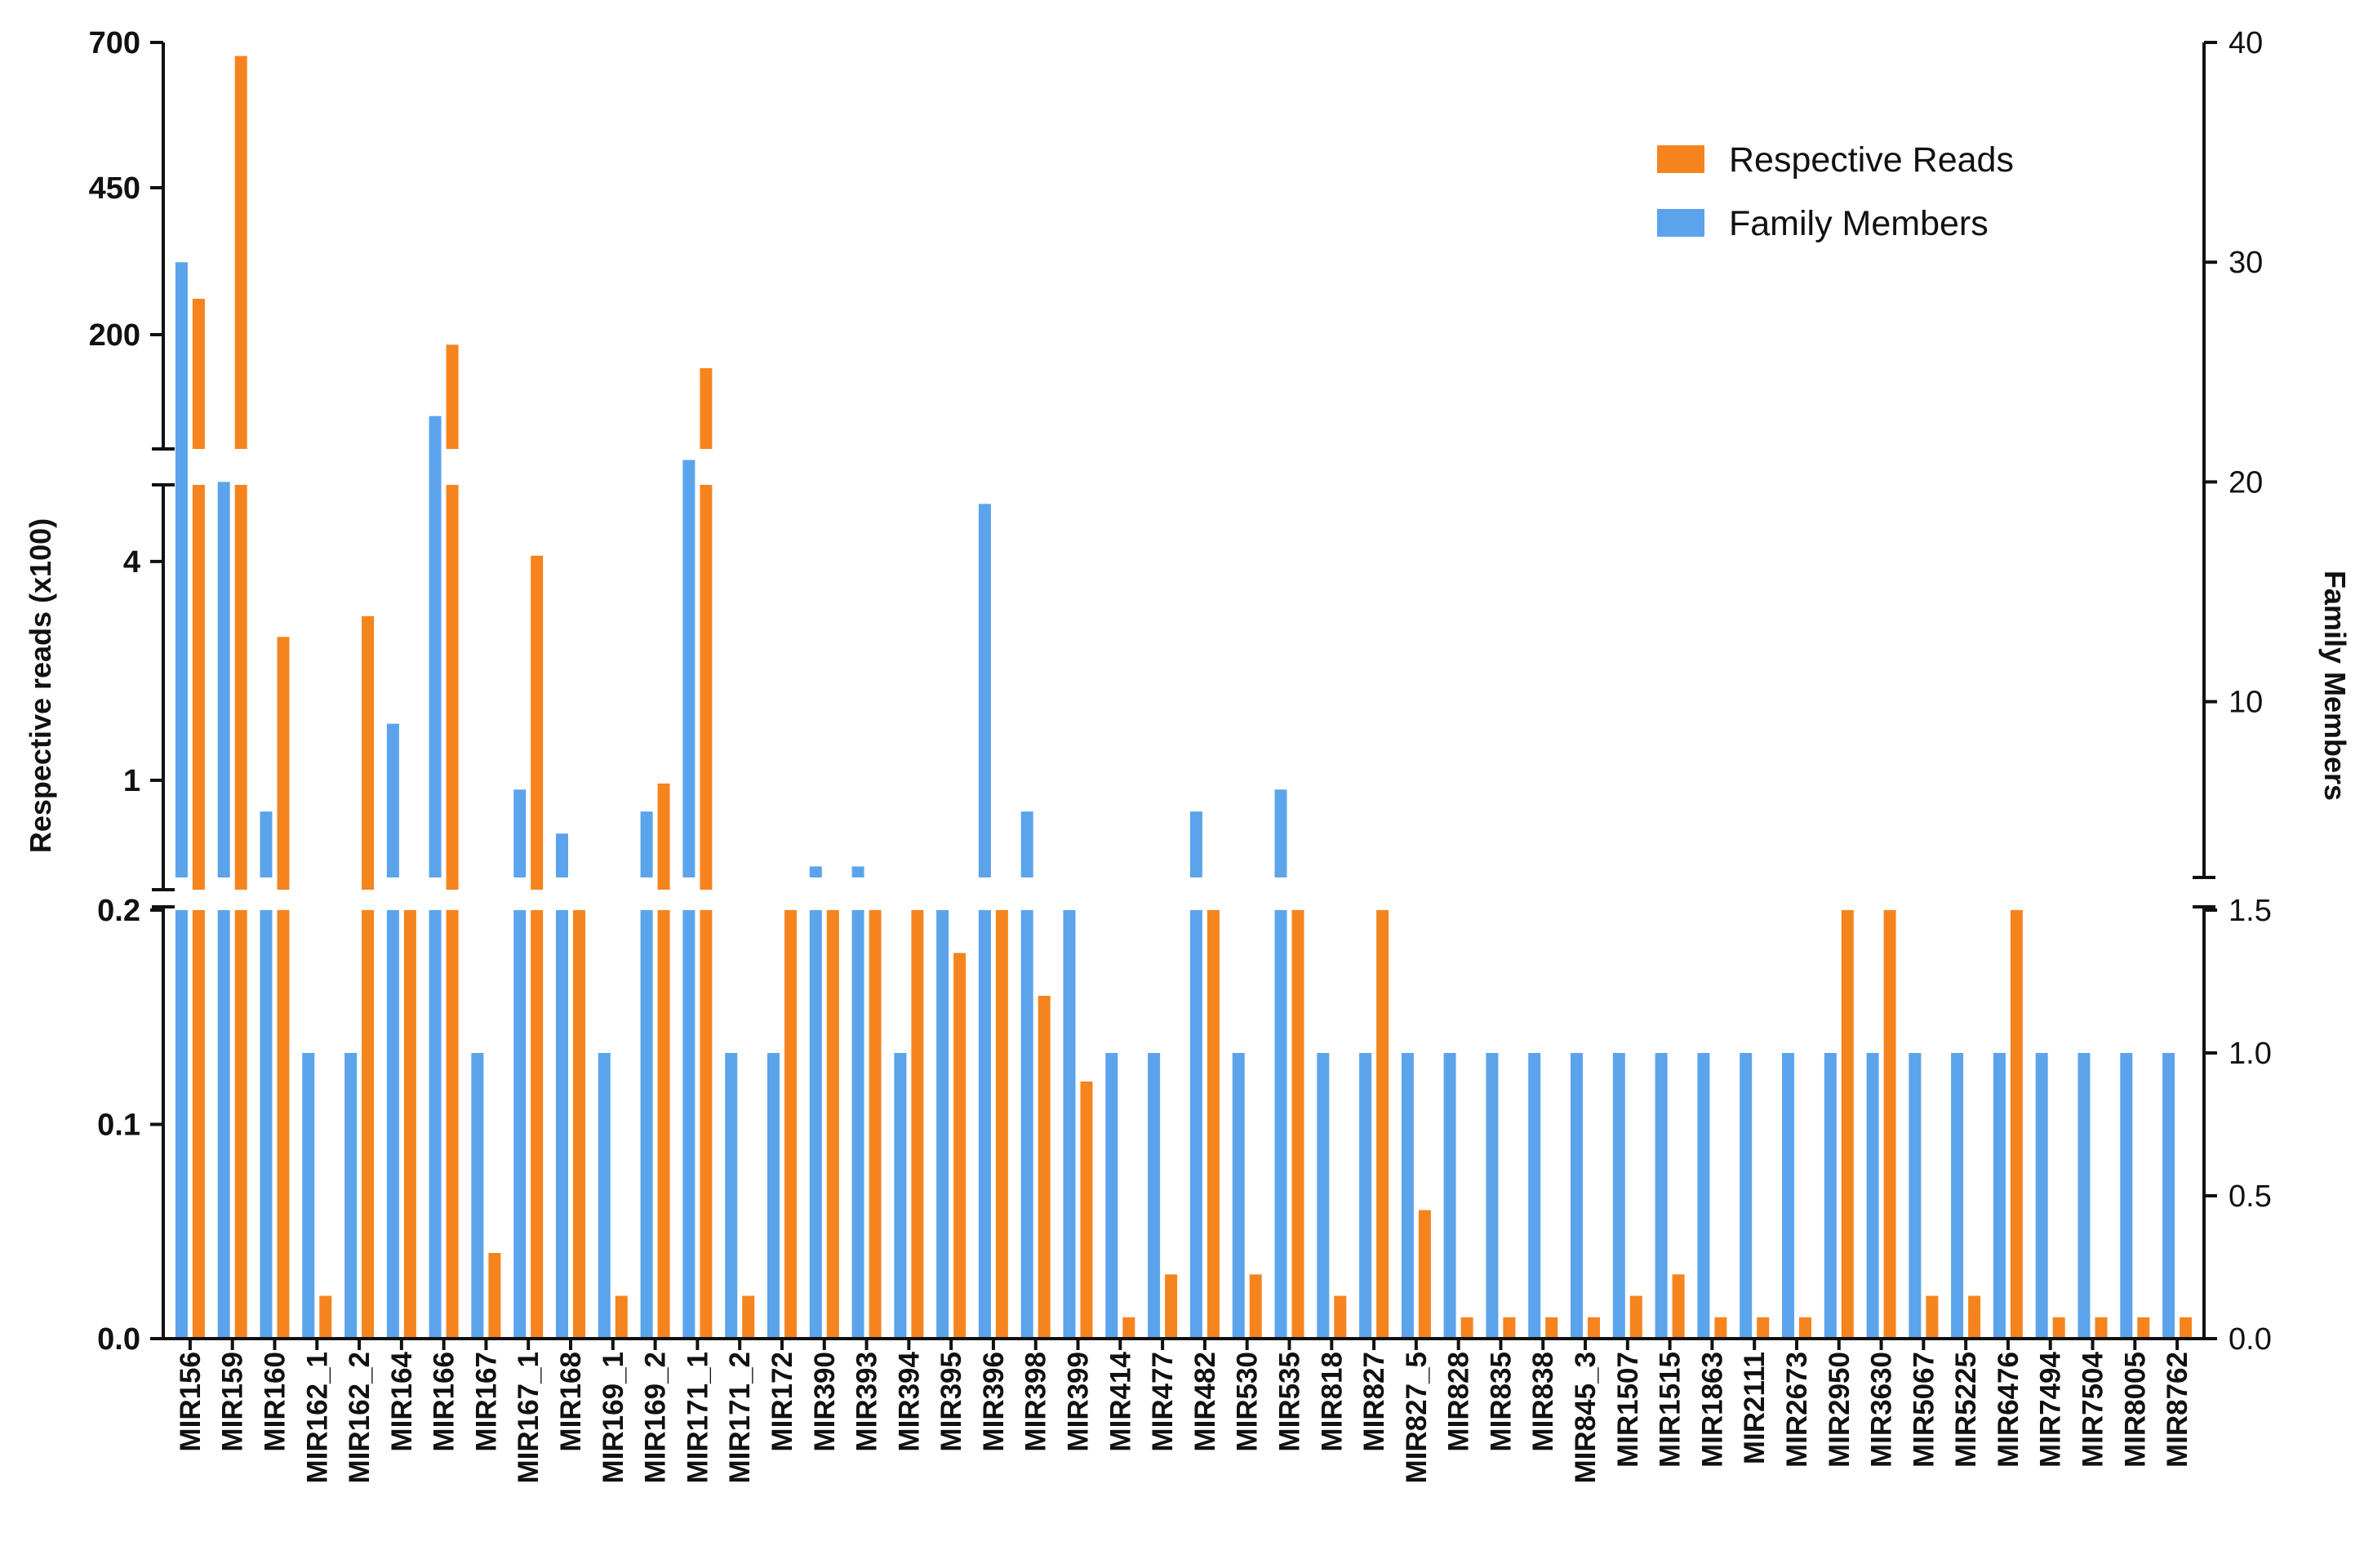  I want to click on reads-bar-mir1863, so click(1720, 1328).